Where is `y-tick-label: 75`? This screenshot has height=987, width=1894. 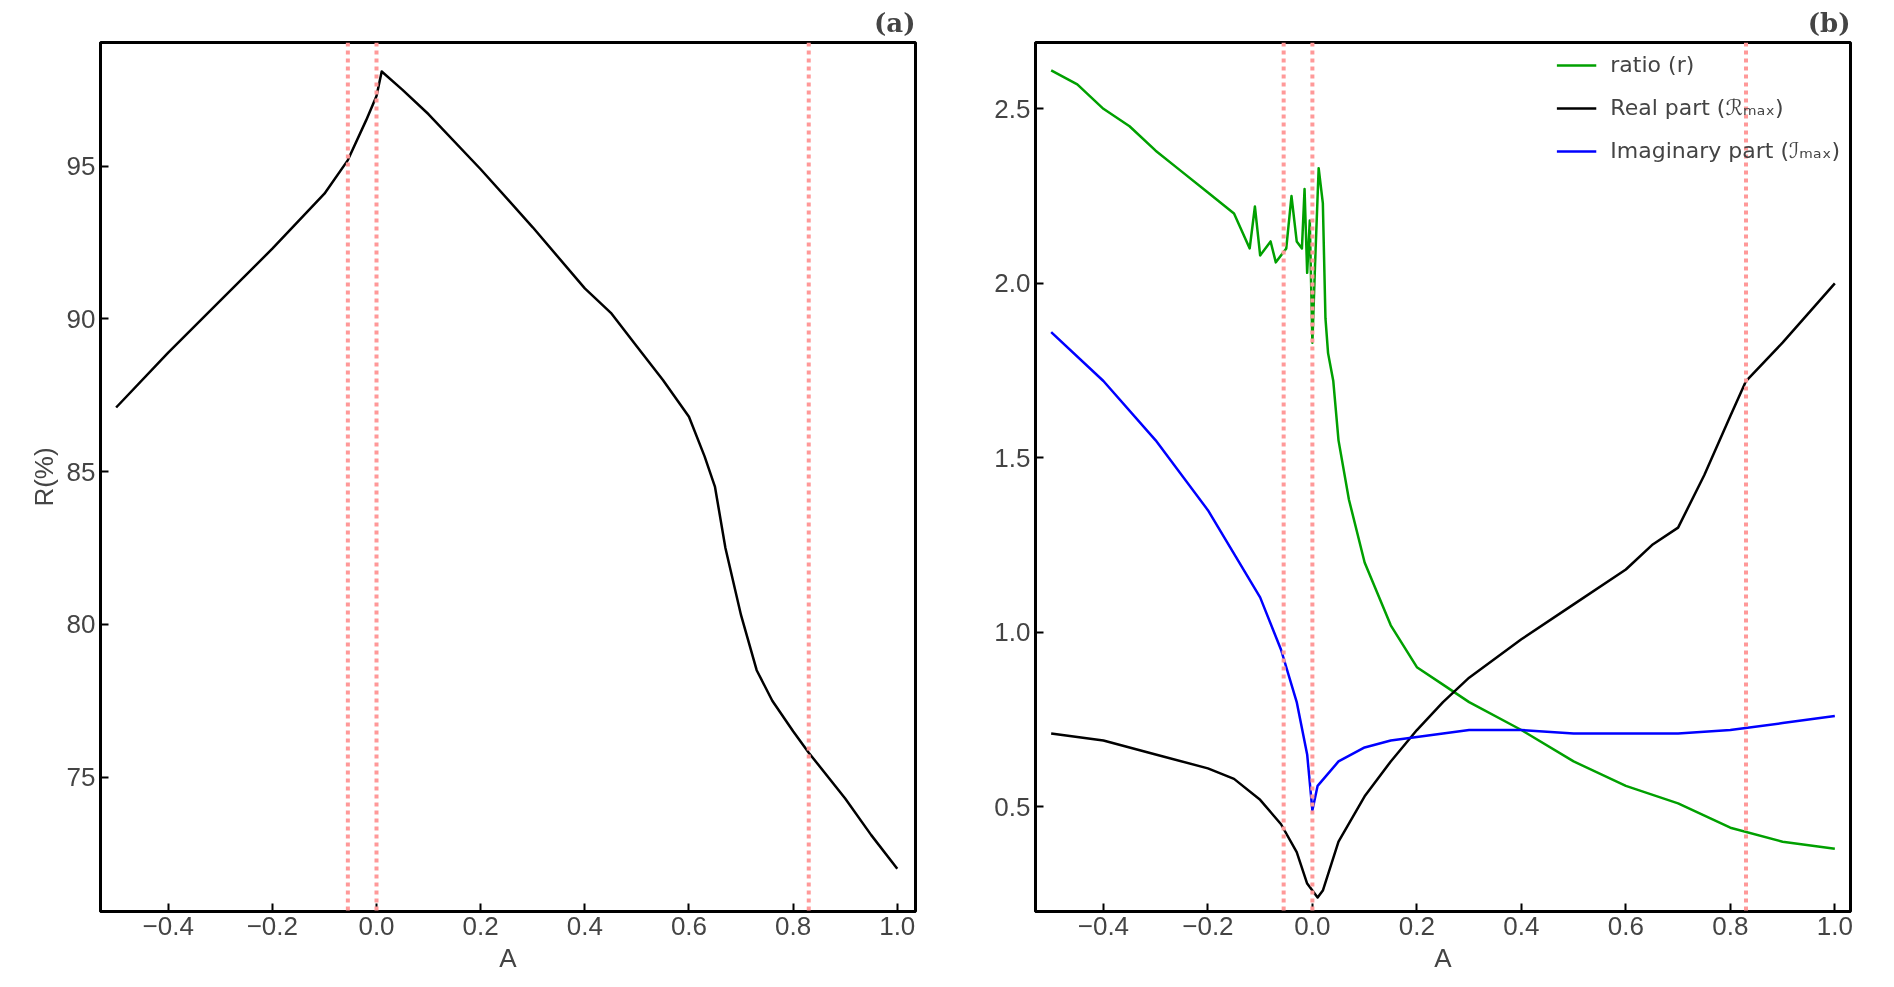
y-tick-label: 75 is located at coordinates (81, 777).